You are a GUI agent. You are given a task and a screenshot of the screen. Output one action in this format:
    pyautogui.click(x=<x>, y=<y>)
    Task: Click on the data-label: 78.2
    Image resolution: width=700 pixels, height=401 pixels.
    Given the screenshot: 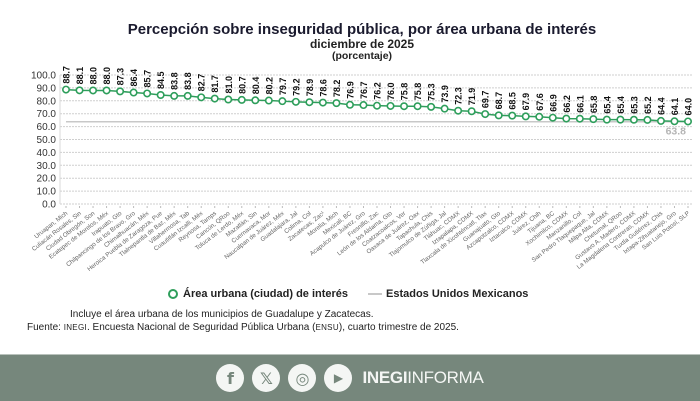 What is the action you would take?
    pyautogui.click(x=337, y=89)
    